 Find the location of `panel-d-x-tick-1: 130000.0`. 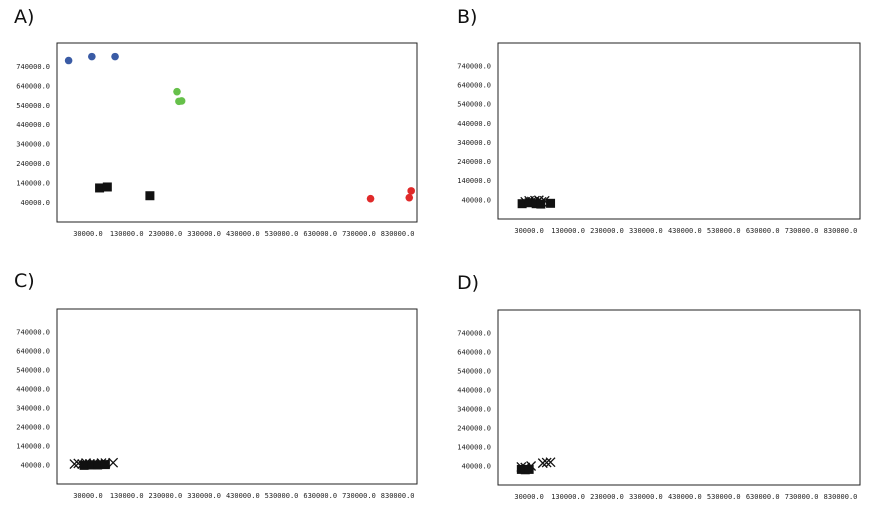

panel-d-x-tick-1: 130000.0 is located at coordinates (568, 497).